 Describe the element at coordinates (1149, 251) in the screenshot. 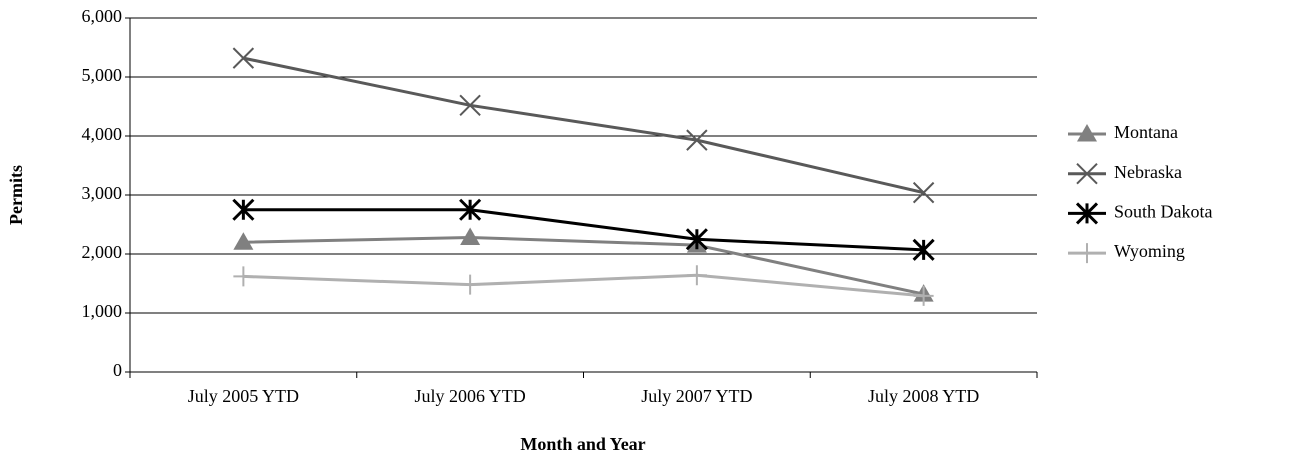

I see `legend-label: Wyoming` at that location.